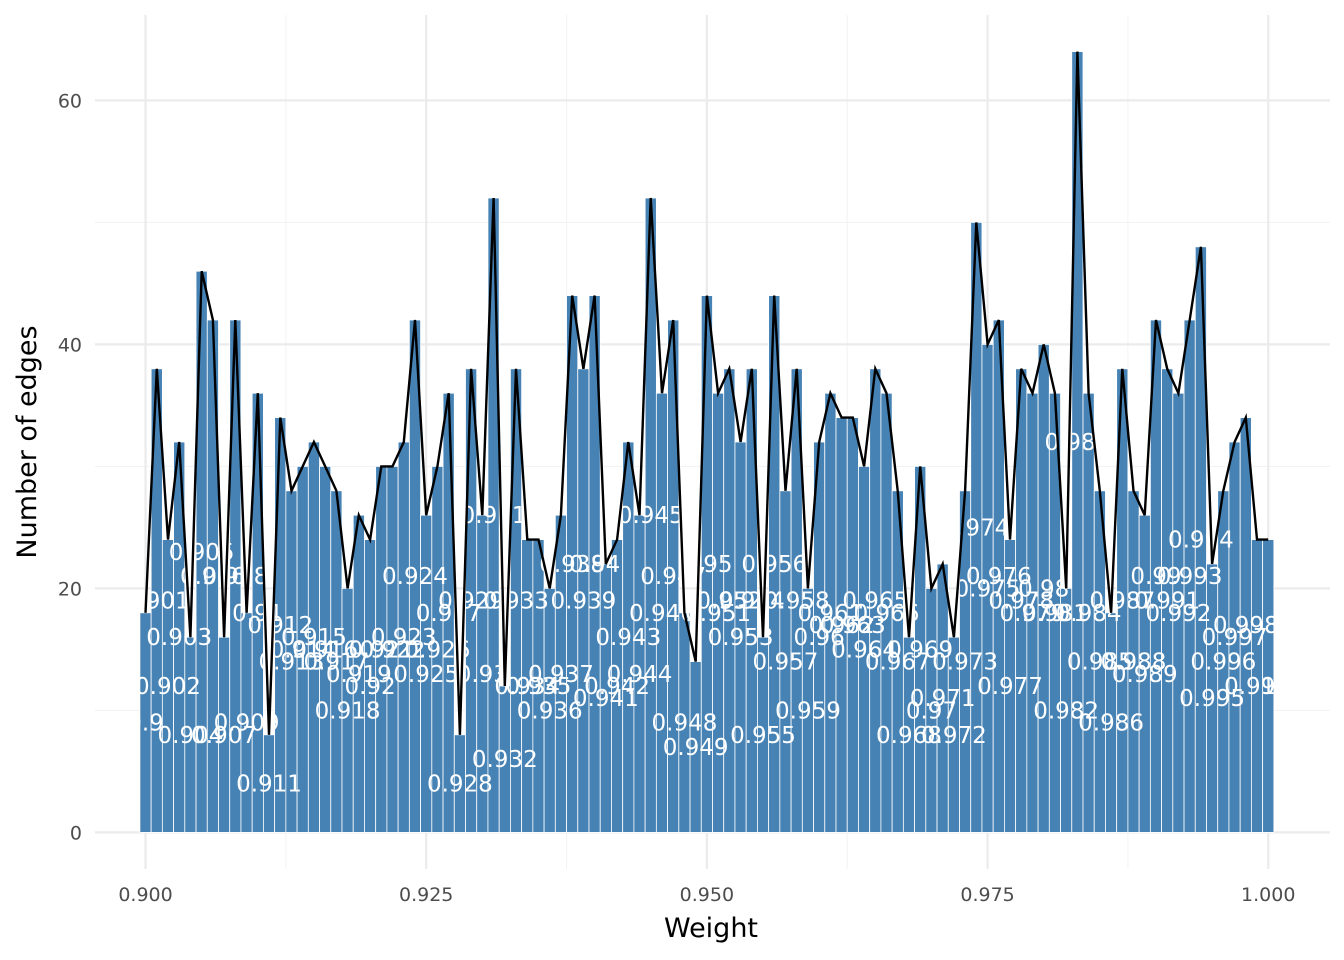 This screenshot has height=960, width=1344. I want to click on bar-value-label: 0.974, so click(976, 528).